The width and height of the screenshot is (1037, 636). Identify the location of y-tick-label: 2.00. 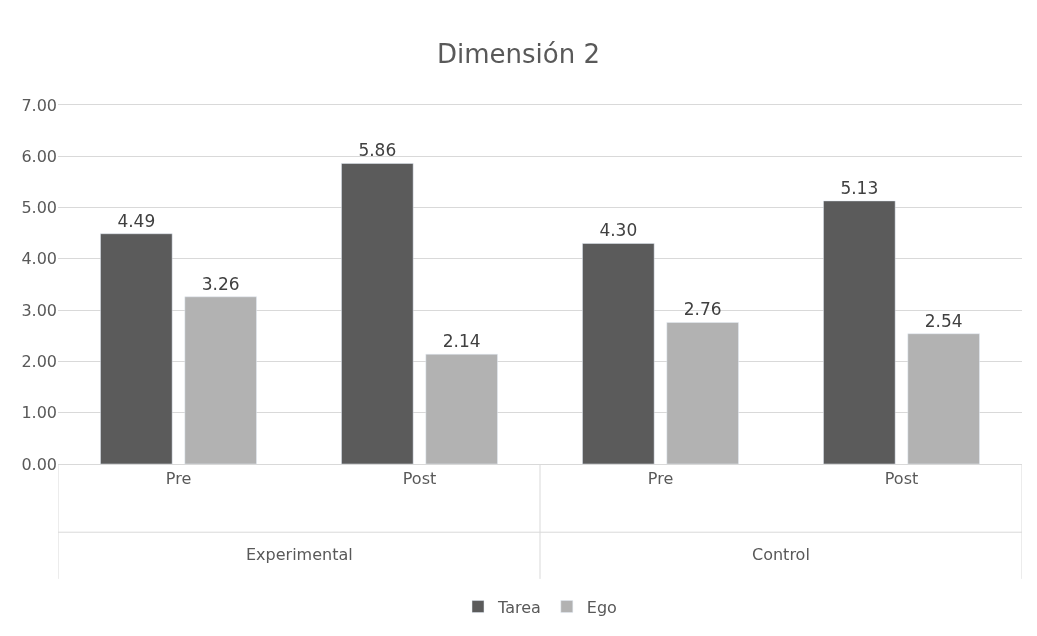
(39, 362).